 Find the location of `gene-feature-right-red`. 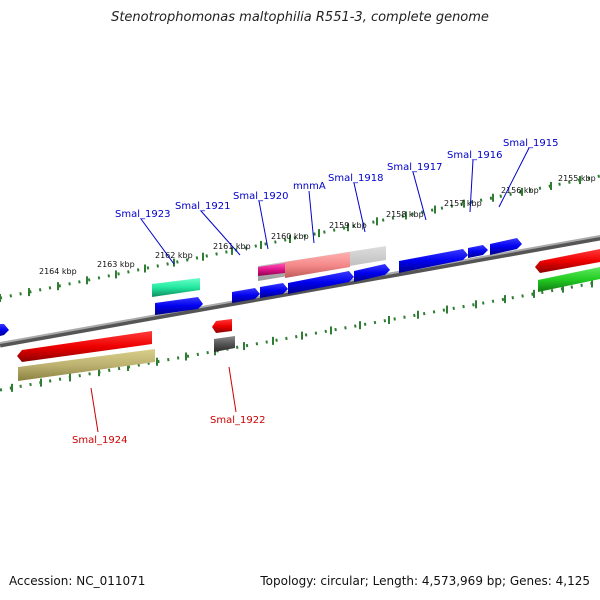

gene-feature-right-red is located at coordinates (567, 261).